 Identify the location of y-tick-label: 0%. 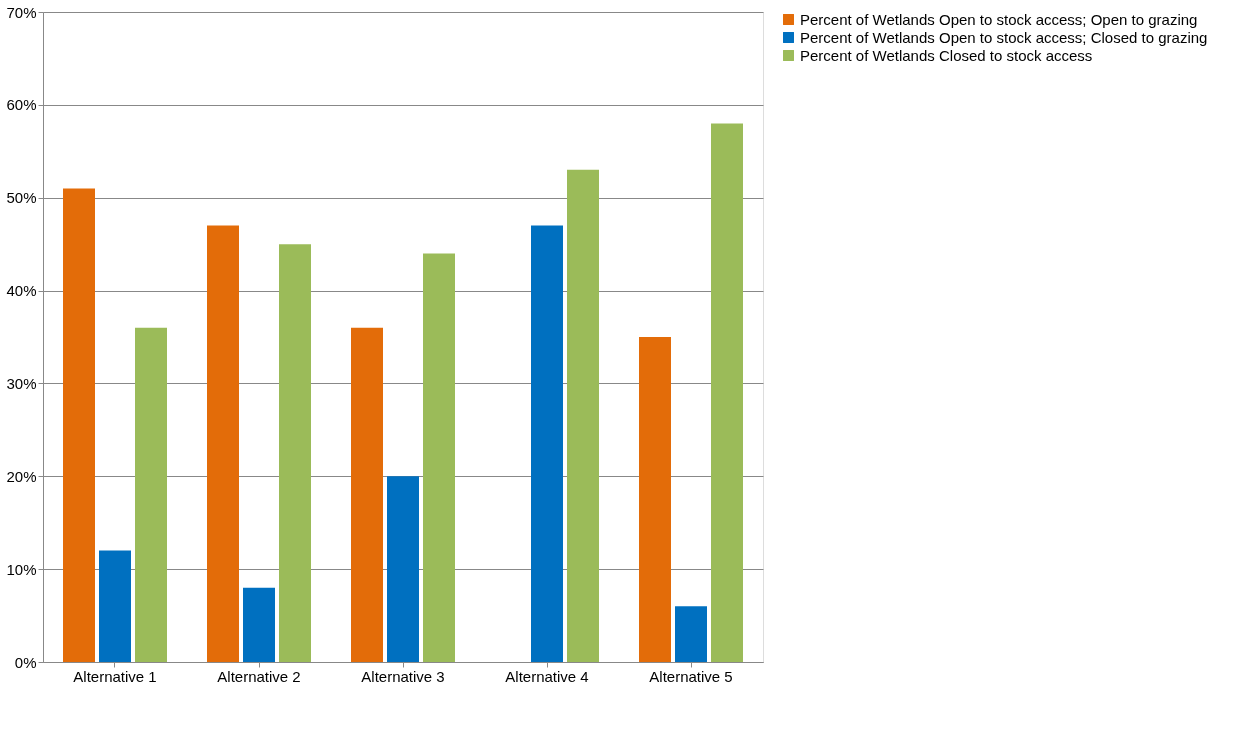
(25, 662).